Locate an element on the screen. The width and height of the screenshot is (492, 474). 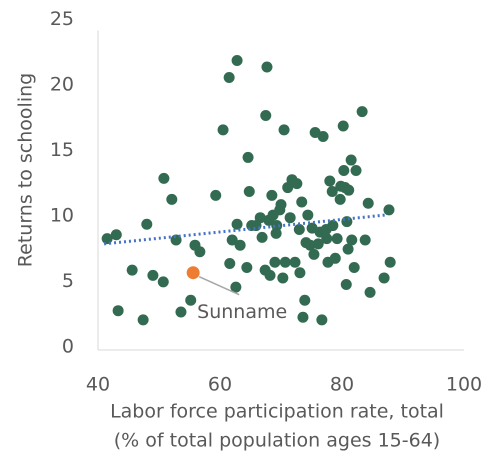
y-tick-label: 15 is located at coordinates (62, 150).